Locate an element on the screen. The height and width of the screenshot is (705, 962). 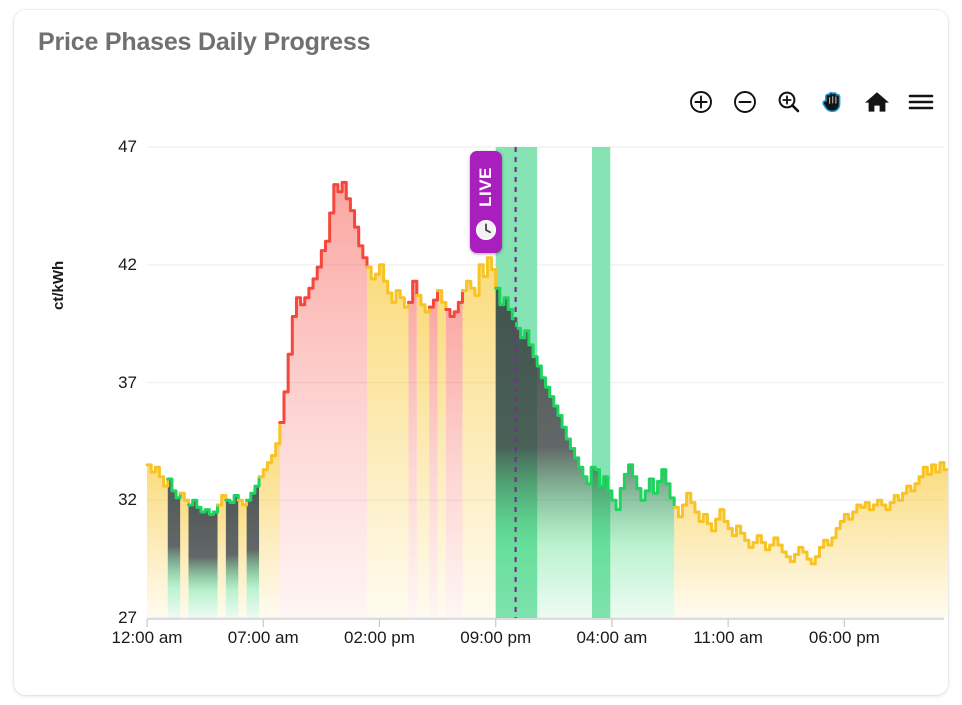
clock-icon is located at coordinates (486, 230).